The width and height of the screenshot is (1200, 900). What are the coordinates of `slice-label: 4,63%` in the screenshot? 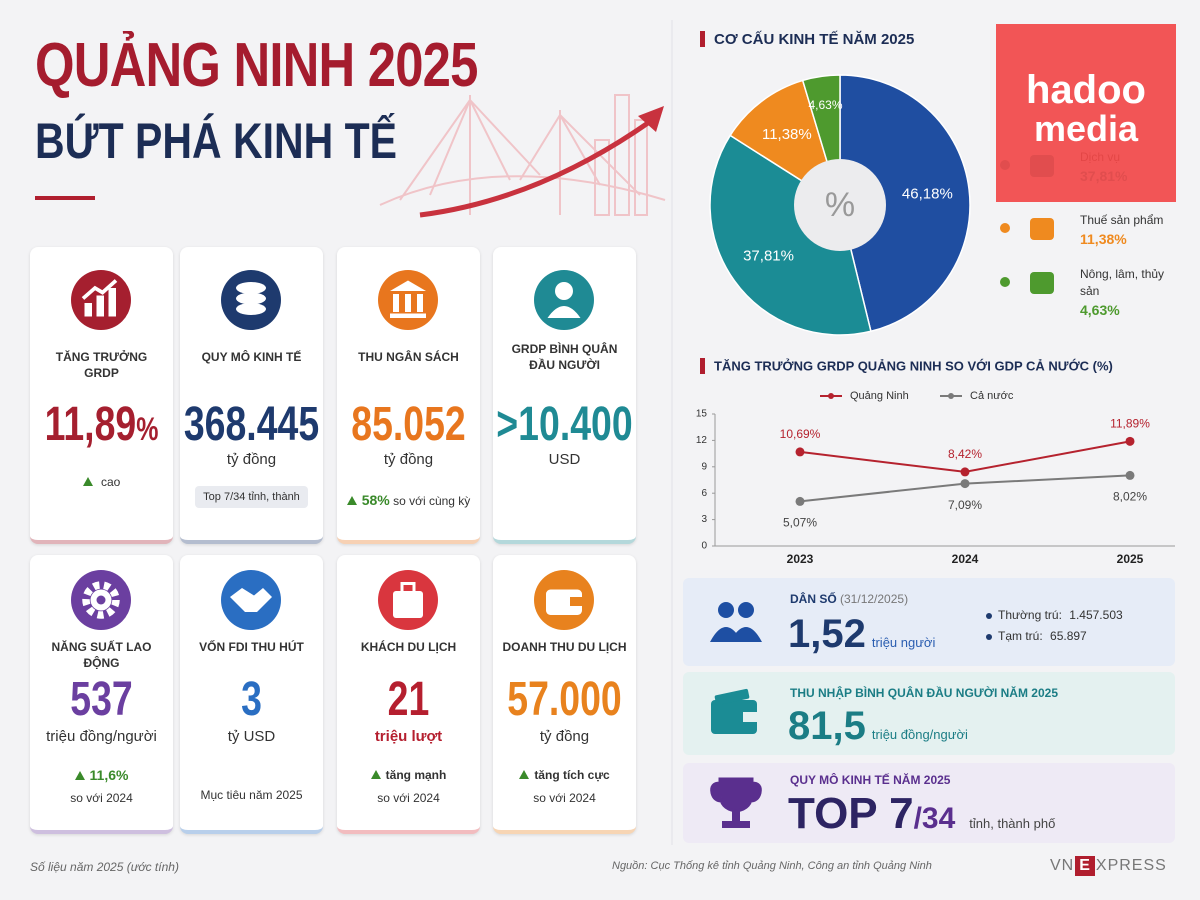 It's located at (825, 105).